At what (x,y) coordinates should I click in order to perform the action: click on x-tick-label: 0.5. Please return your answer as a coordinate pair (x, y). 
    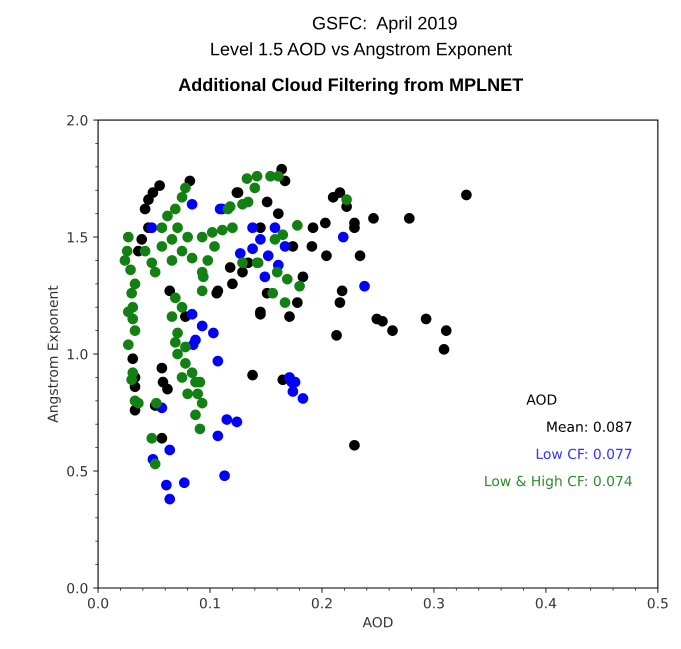
    Looking at the image, I should click on (658, 603).